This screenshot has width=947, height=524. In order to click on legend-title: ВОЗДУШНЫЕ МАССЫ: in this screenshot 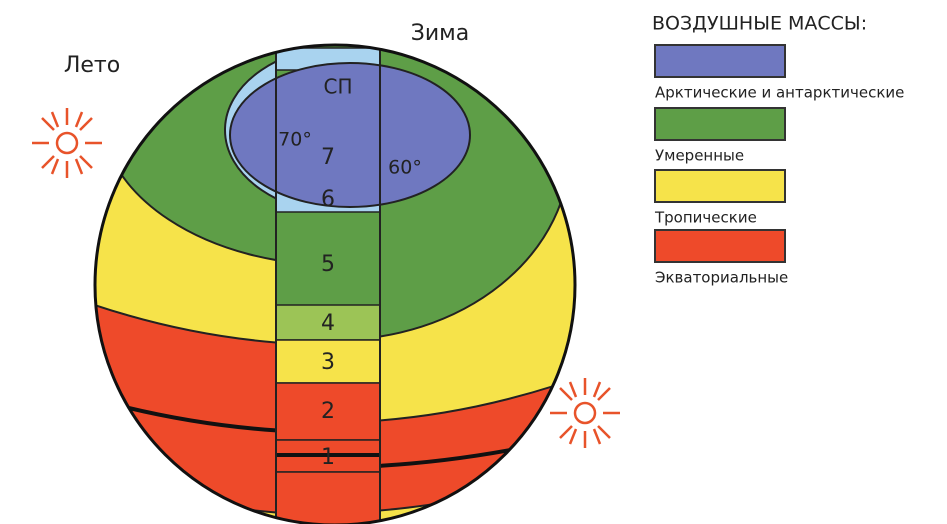, I will do `click(759, 24)`.